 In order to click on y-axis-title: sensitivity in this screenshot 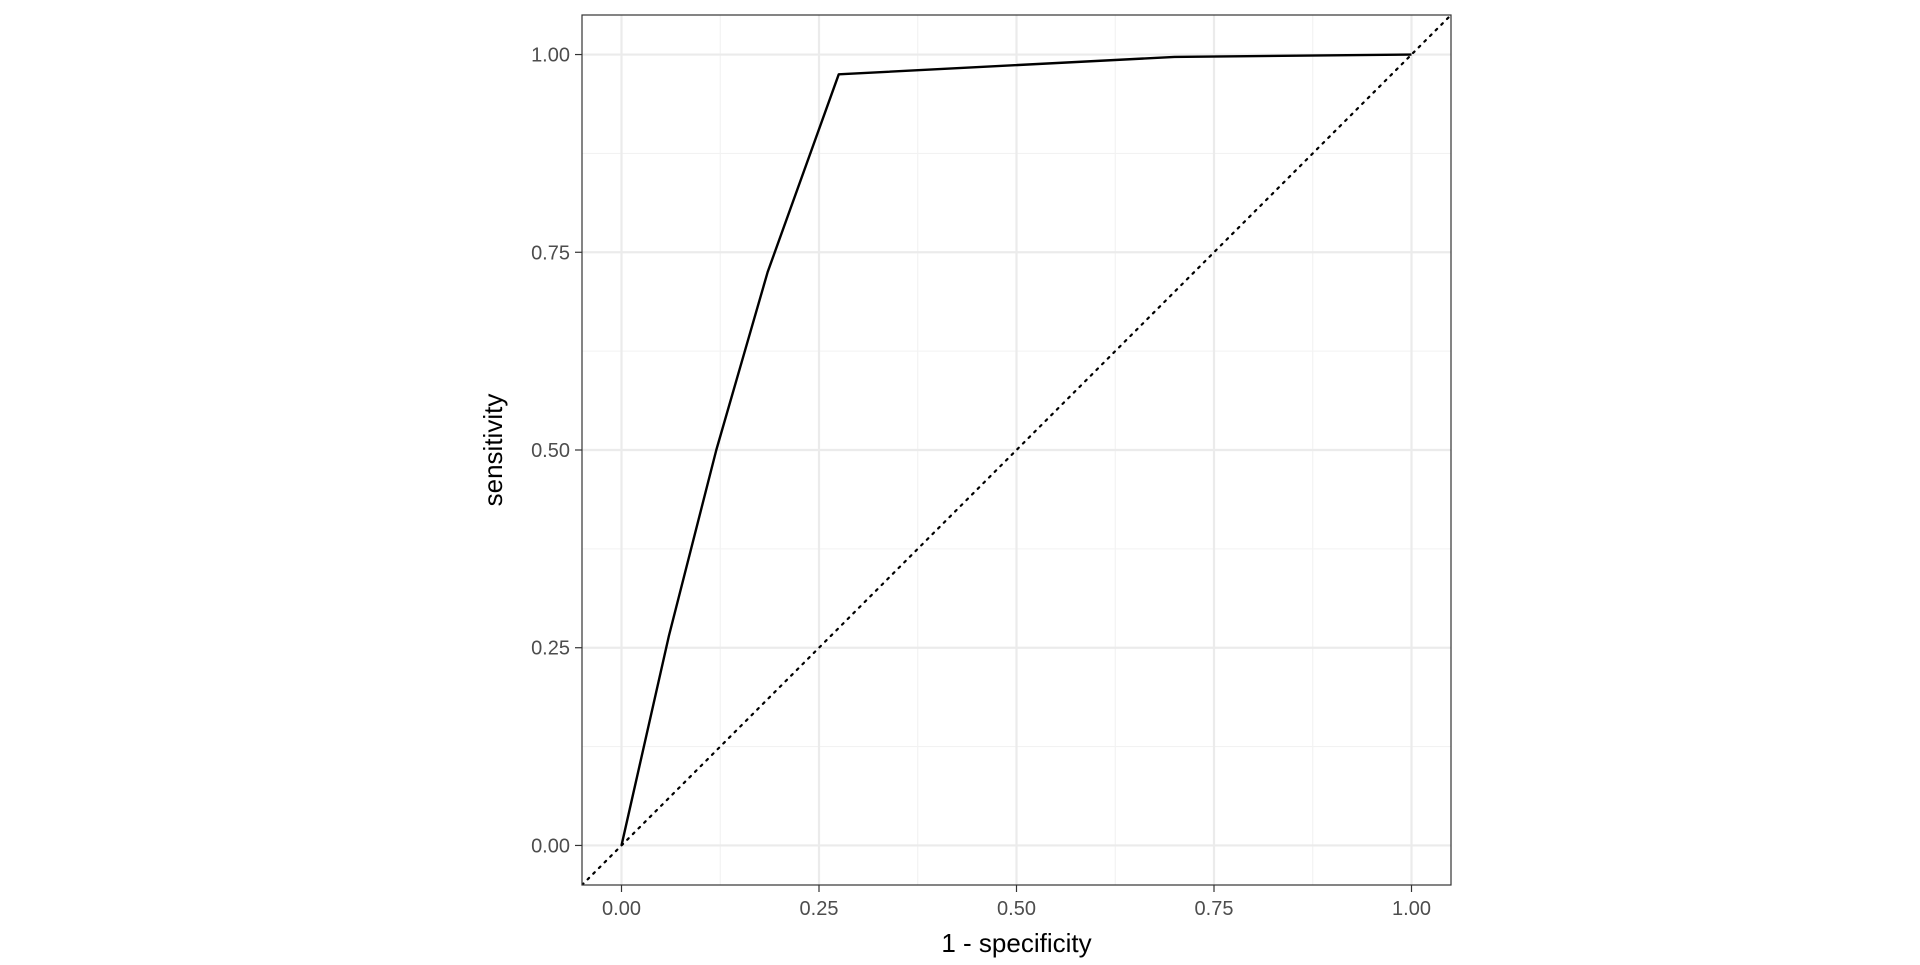, I will do `click(493, 450)`.